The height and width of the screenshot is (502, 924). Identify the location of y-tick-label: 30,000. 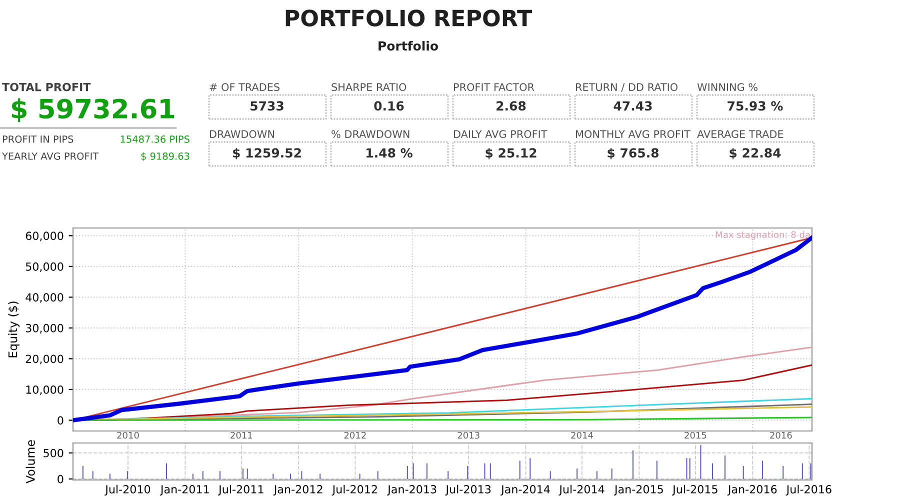
(45, 329).